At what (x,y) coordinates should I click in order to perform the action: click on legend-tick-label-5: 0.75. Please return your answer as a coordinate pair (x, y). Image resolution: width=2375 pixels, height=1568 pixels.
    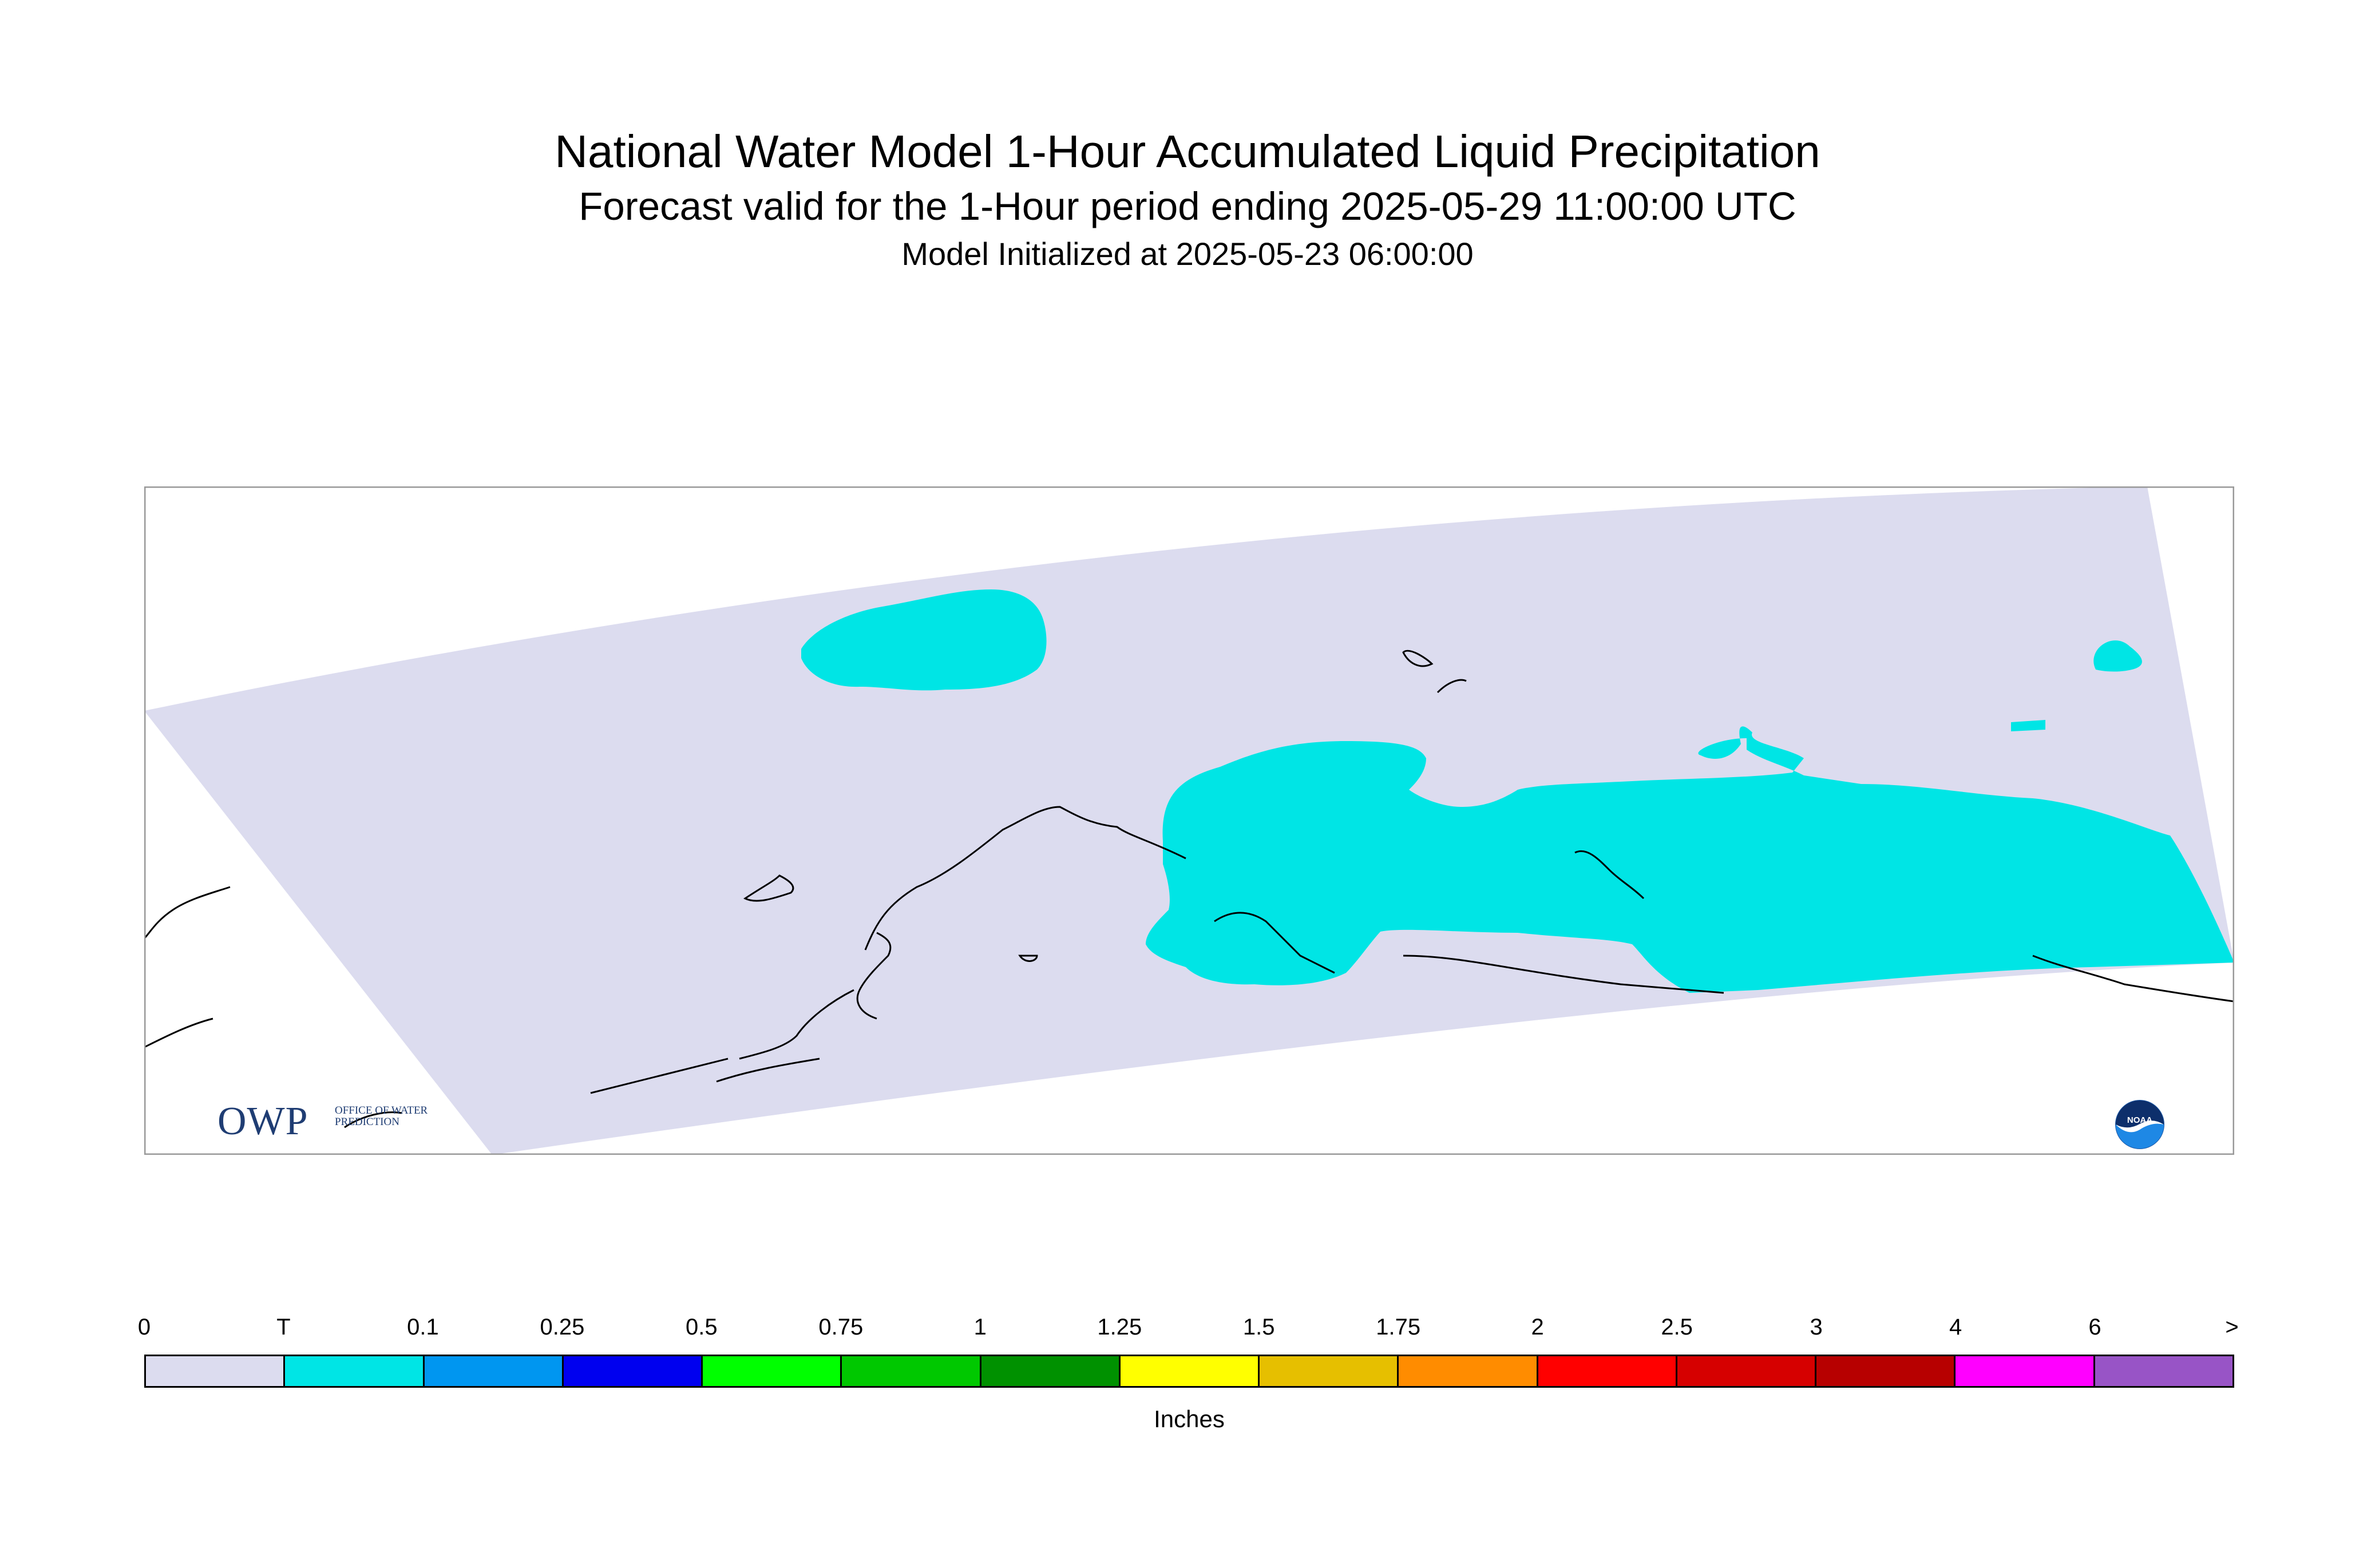
    Looking at the image, I should click on (841, 1327).